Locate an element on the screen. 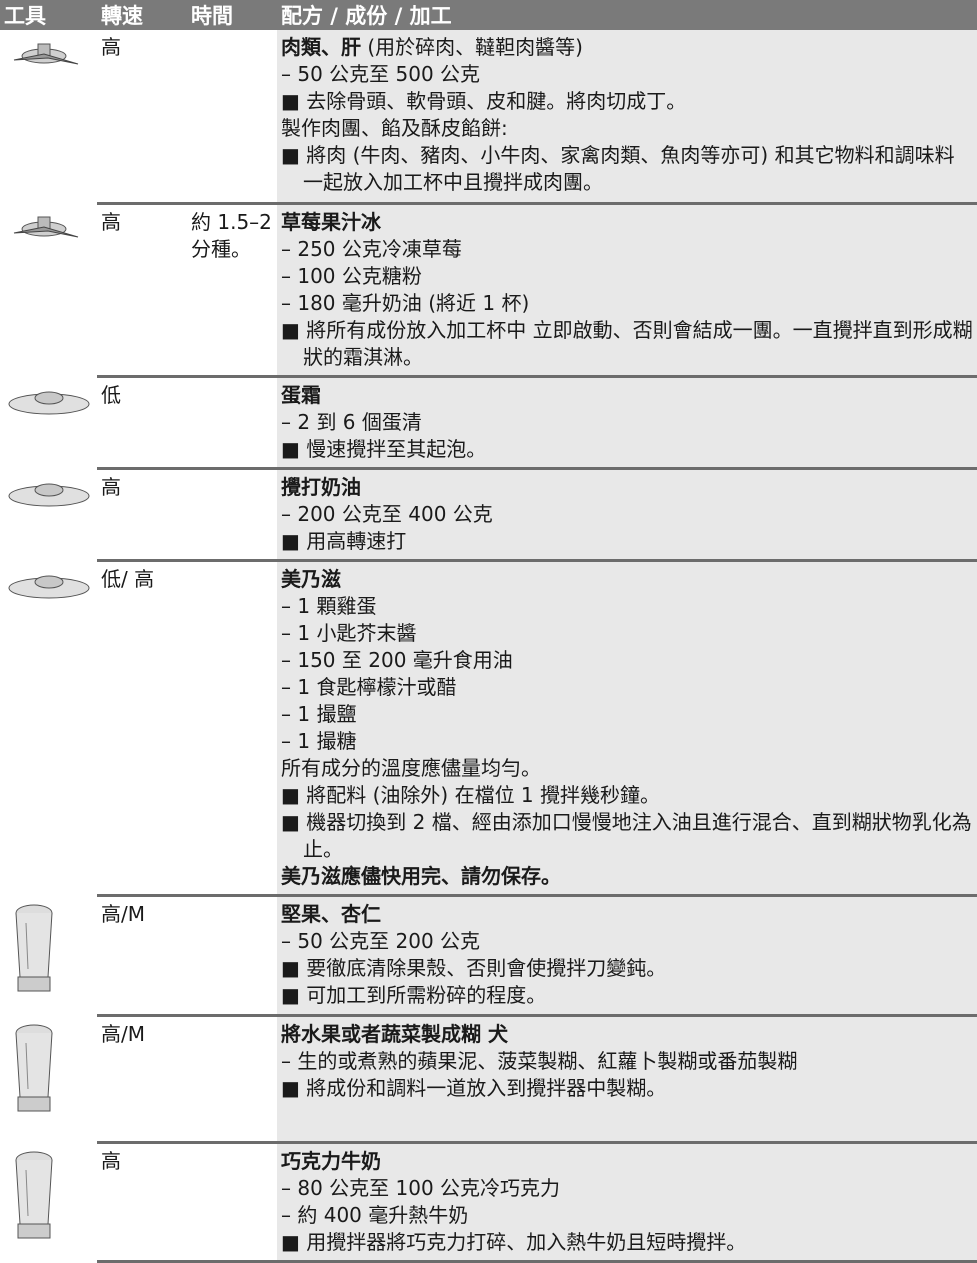  recipe-title: 美乃滋 is located at coordinates (627, 579).